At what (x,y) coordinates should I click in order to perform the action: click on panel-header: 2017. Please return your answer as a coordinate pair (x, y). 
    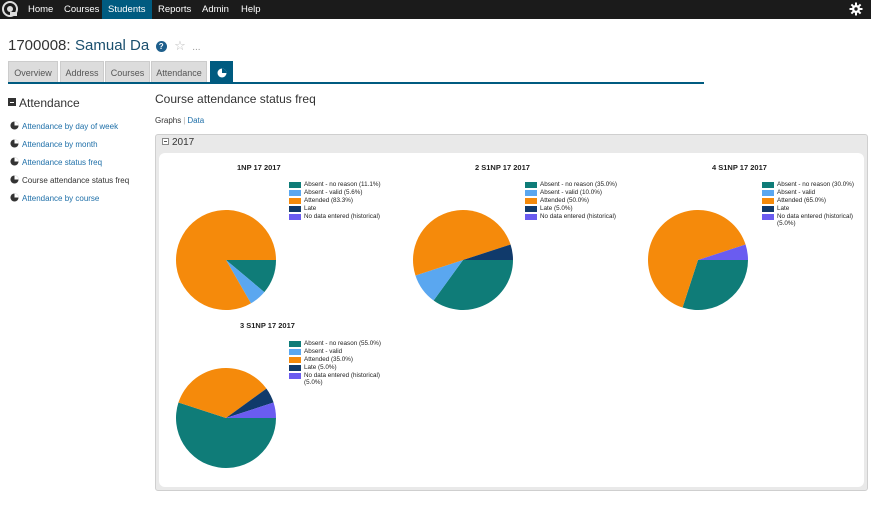
    Looking at the image, I should click on (178, 142).